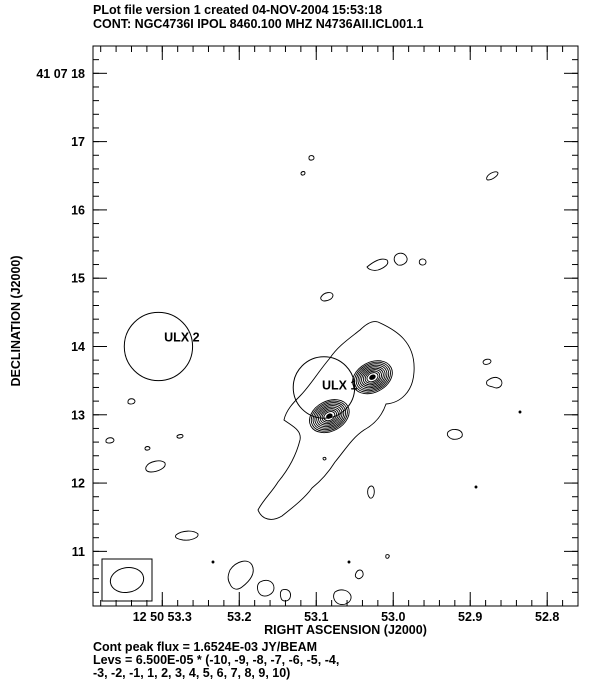  I want to click on x-tick-label: 53.1, so click(316, 617).